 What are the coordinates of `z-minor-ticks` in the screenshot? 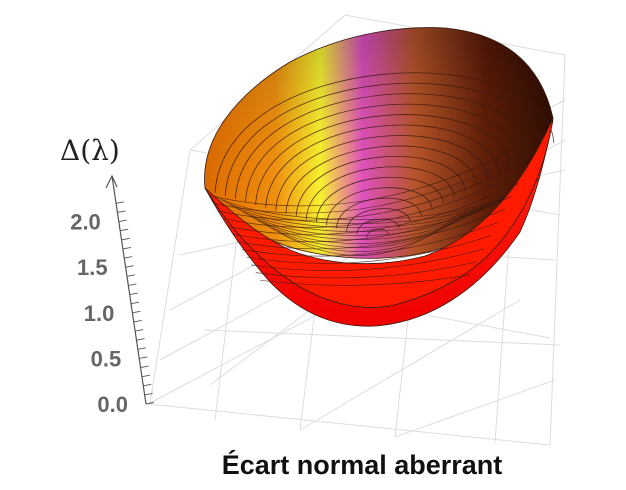 It's located at (135, 303).